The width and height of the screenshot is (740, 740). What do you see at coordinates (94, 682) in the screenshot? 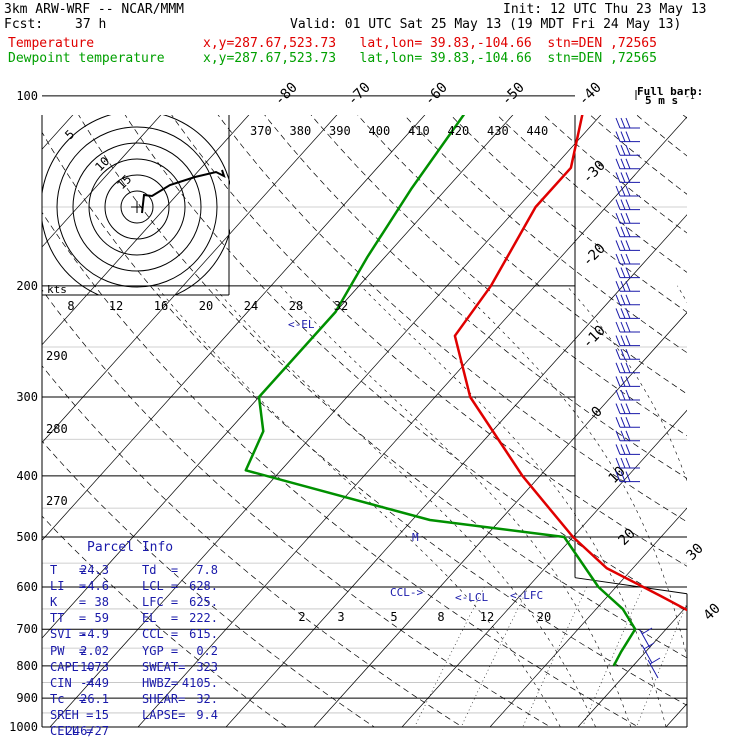
I see `parcel-info-cell: -449` at bounding box center [94, 682].